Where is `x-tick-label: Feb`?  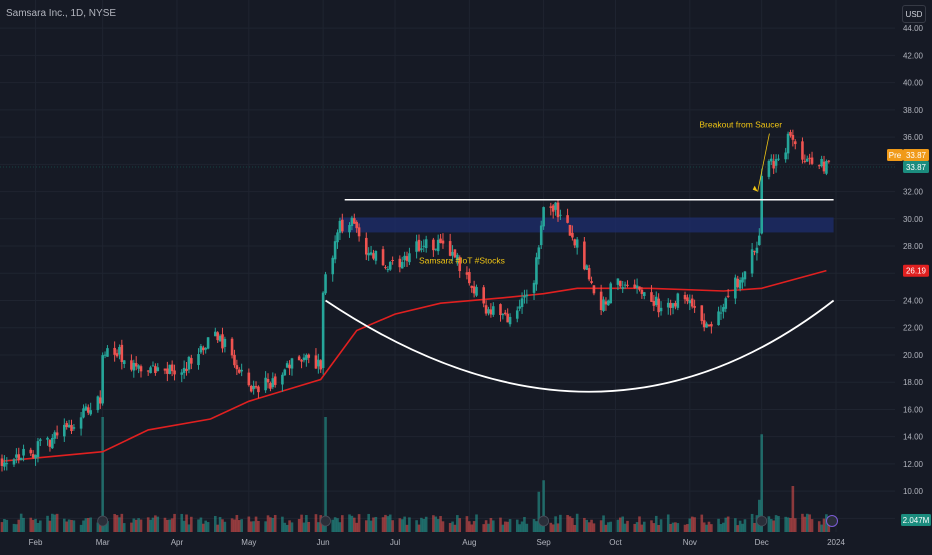
x-tick-label: Feb is located at coordinates (36, 542).